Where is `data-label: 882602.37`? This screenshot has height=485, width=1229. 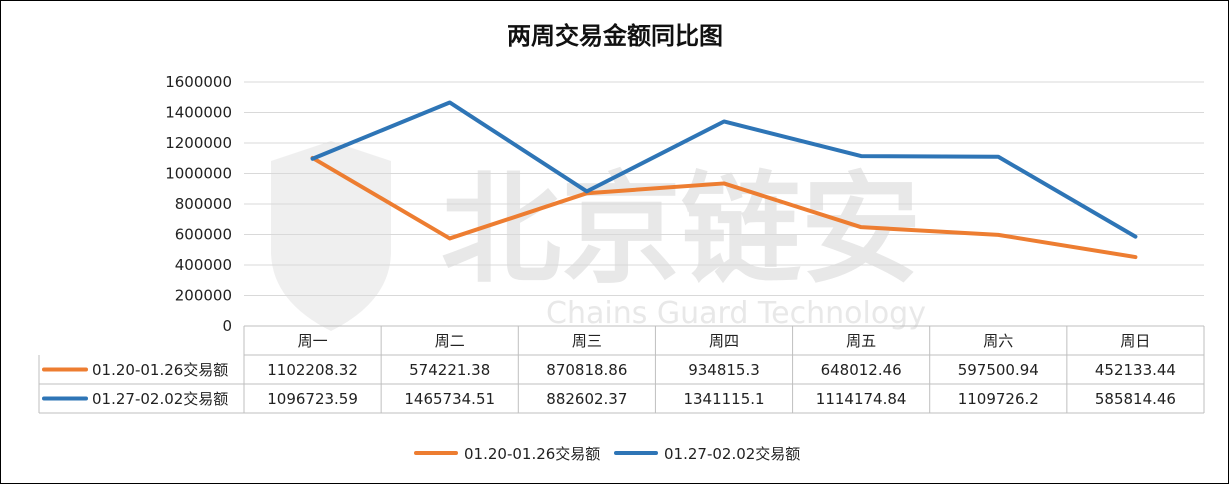
data-label: 882602.37 is located at coordinates (586, 399).